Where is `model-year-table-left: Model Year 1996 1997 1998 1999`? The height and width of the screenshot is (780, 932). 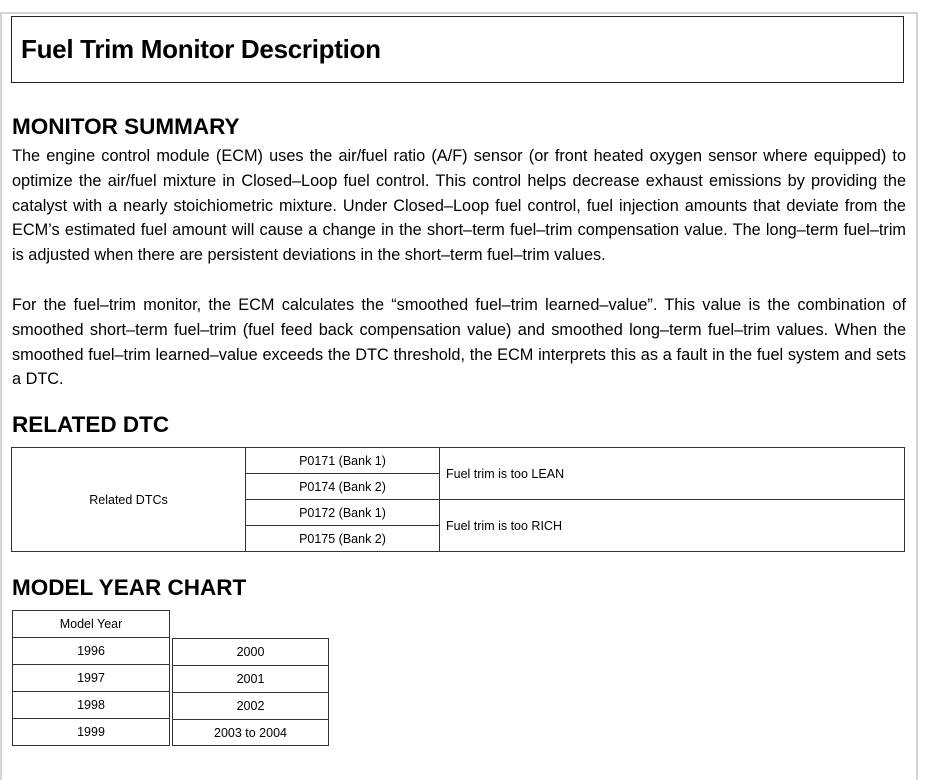 model-year-table-left: Model Year 1996 1997 1998 1999 is located at coordinates (91, 678).